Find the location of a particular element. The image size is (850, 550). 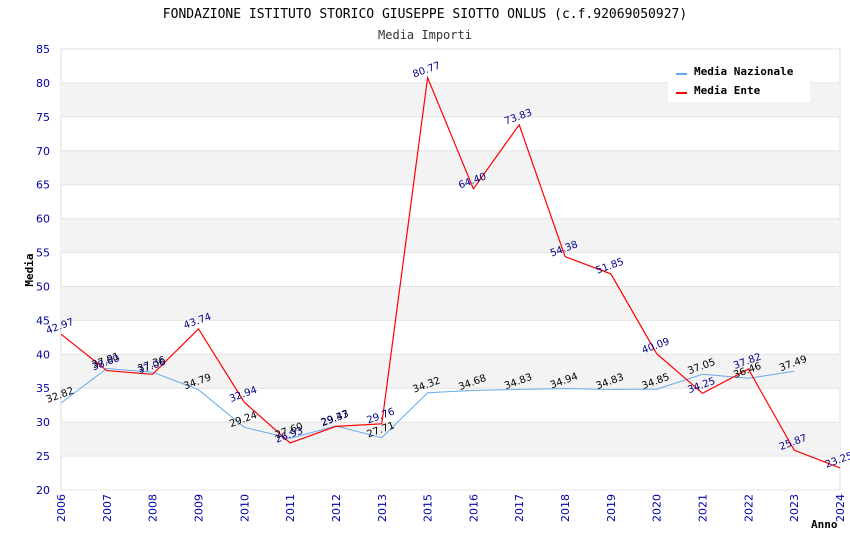

legend-label: Media Nazionale is located at coordinates (744, 71).